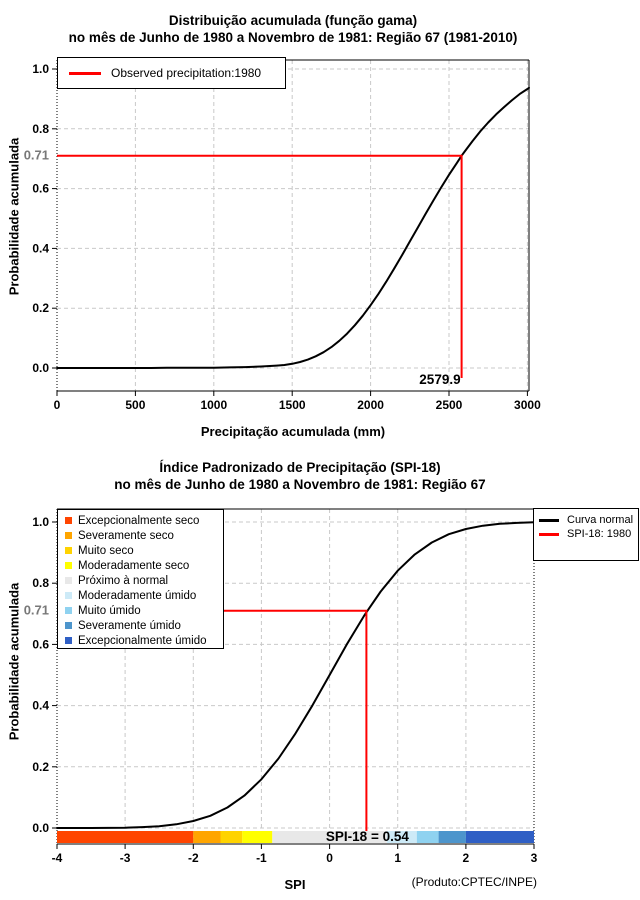 Image resolution: width=640 pixels, height=900 pixels. What do you see at coordinates (140, 550) in the screenshot?
I see `legend-category-item: Muito seco` at bounding box center [140, 550].